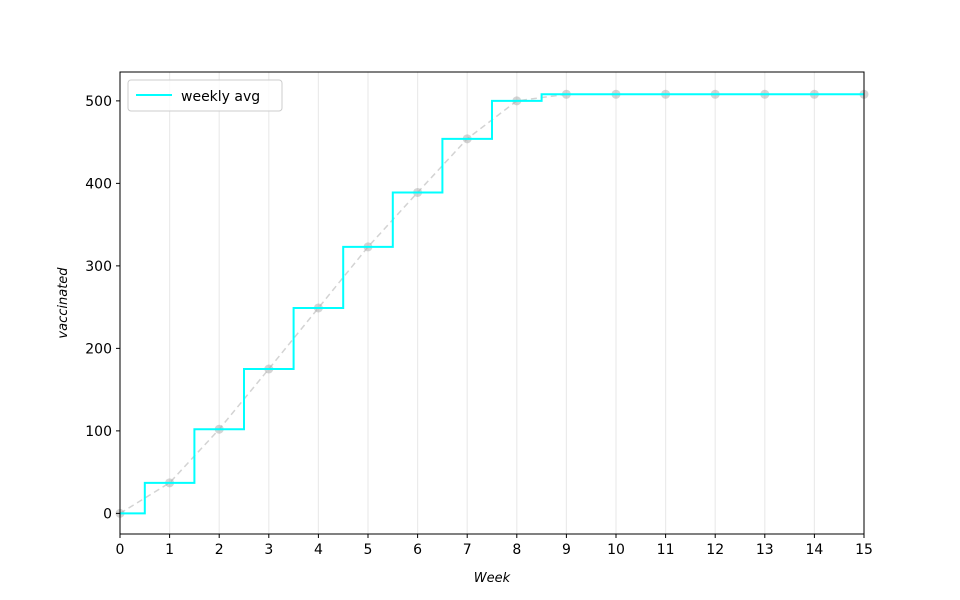 Image resolution: width=960 pixels, height=600 pixels. I want to click on x-tick-label: 6, so click(417, 550).